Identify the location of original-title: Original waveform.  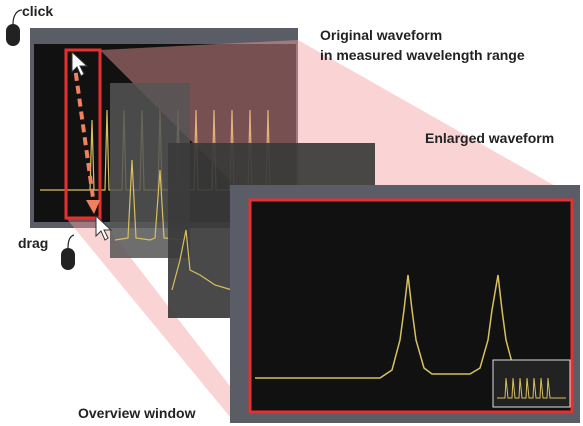
(381, 35).